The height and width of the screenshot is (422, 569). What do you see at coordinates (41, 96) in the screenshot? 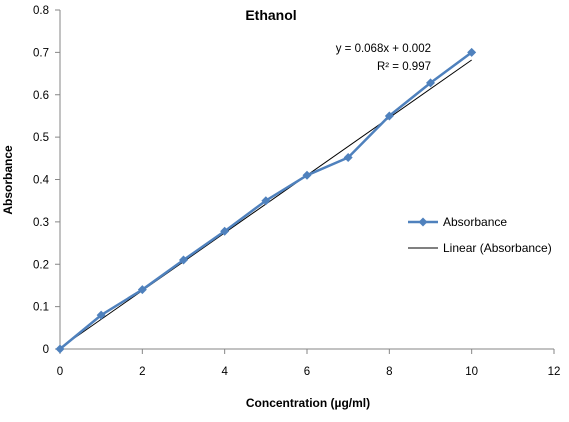
I see `y-tick-label: 0.6` at bounding box center [41, 96].